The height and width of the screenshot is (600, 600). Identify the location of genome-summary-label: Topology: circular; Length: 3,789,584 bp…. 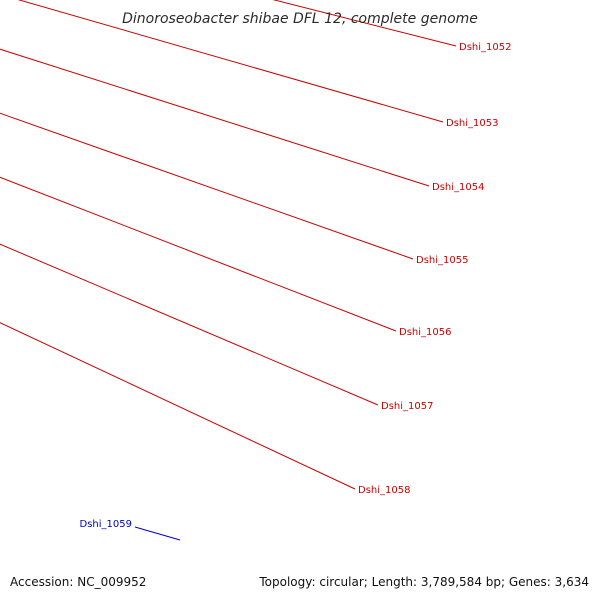
(423, 582).